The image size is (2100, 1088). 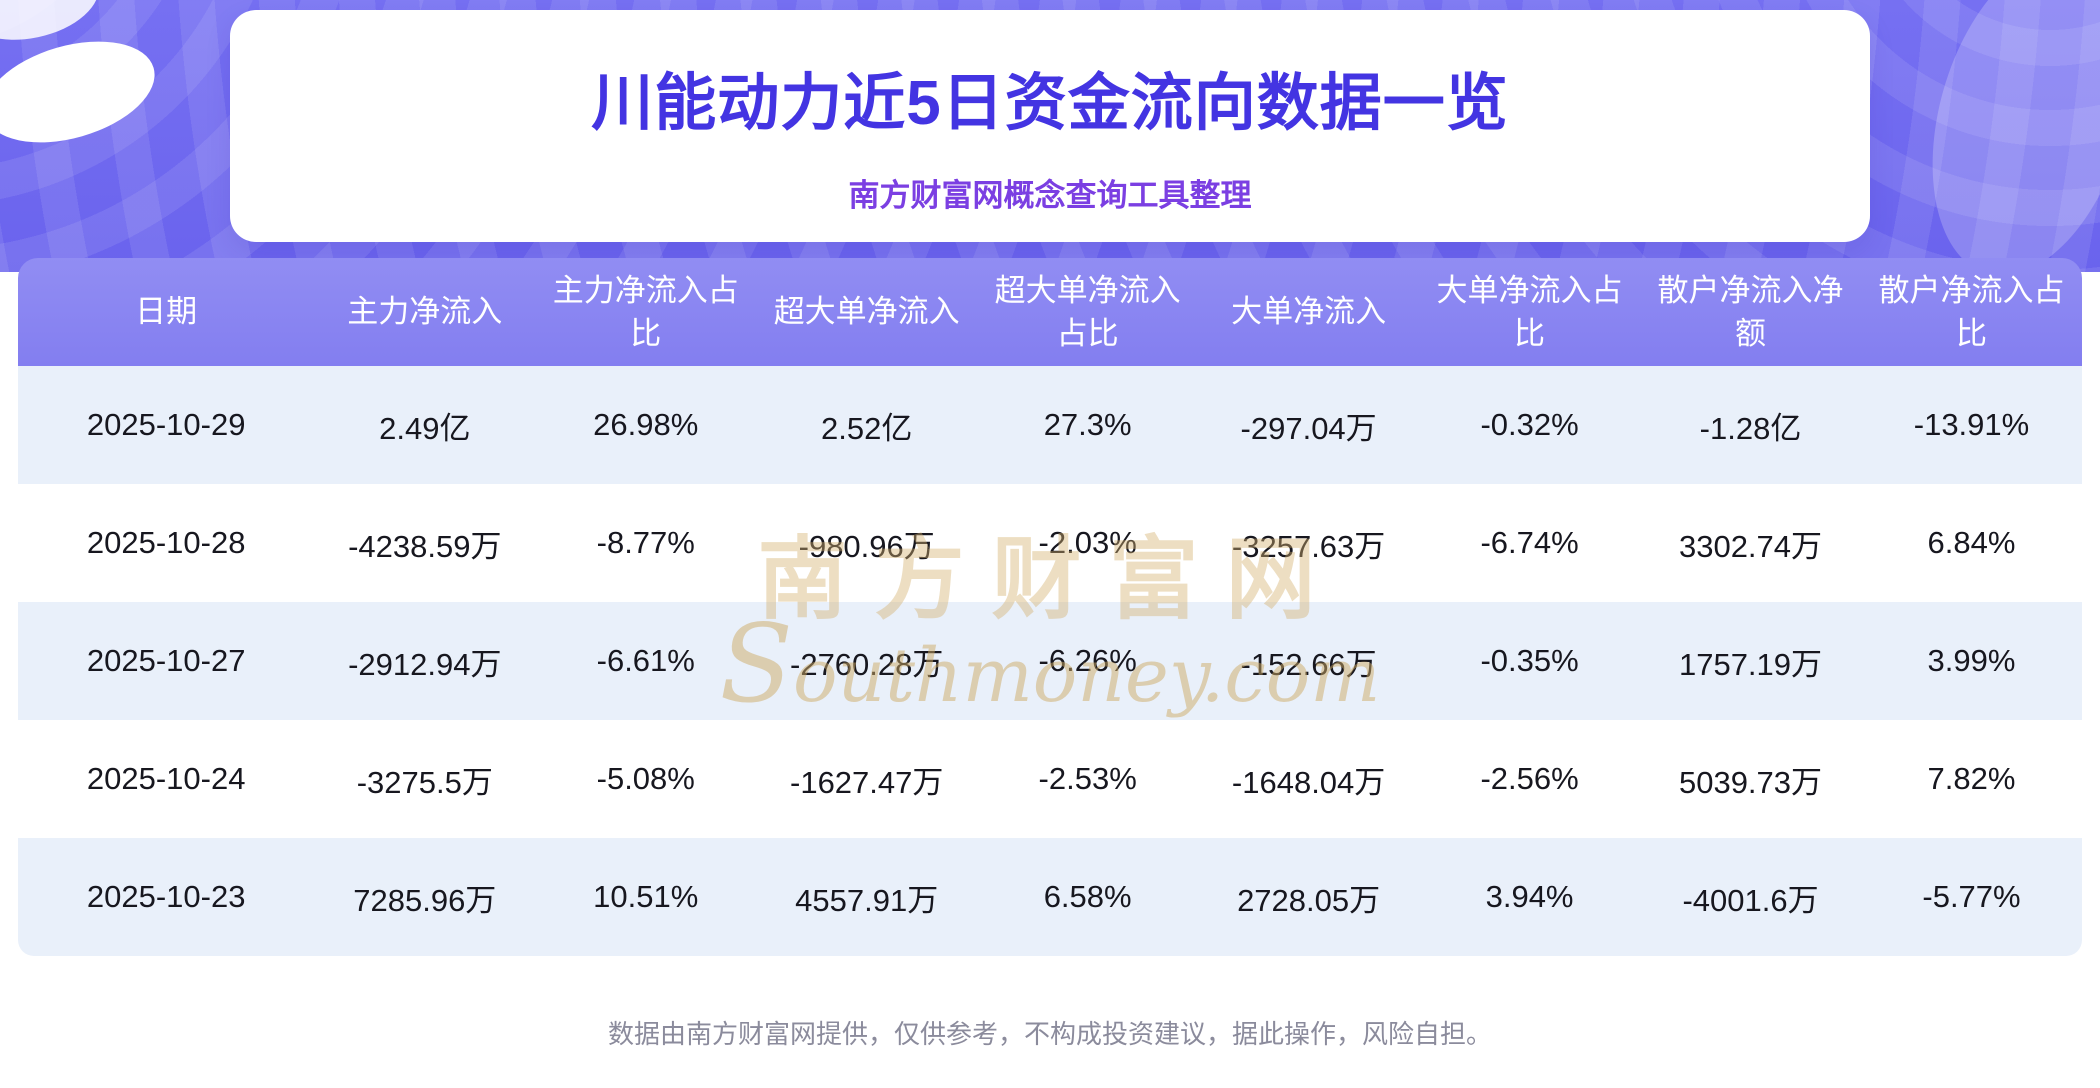 I want to click on value-cell: -2.53%, so click(x=1088, y=779).